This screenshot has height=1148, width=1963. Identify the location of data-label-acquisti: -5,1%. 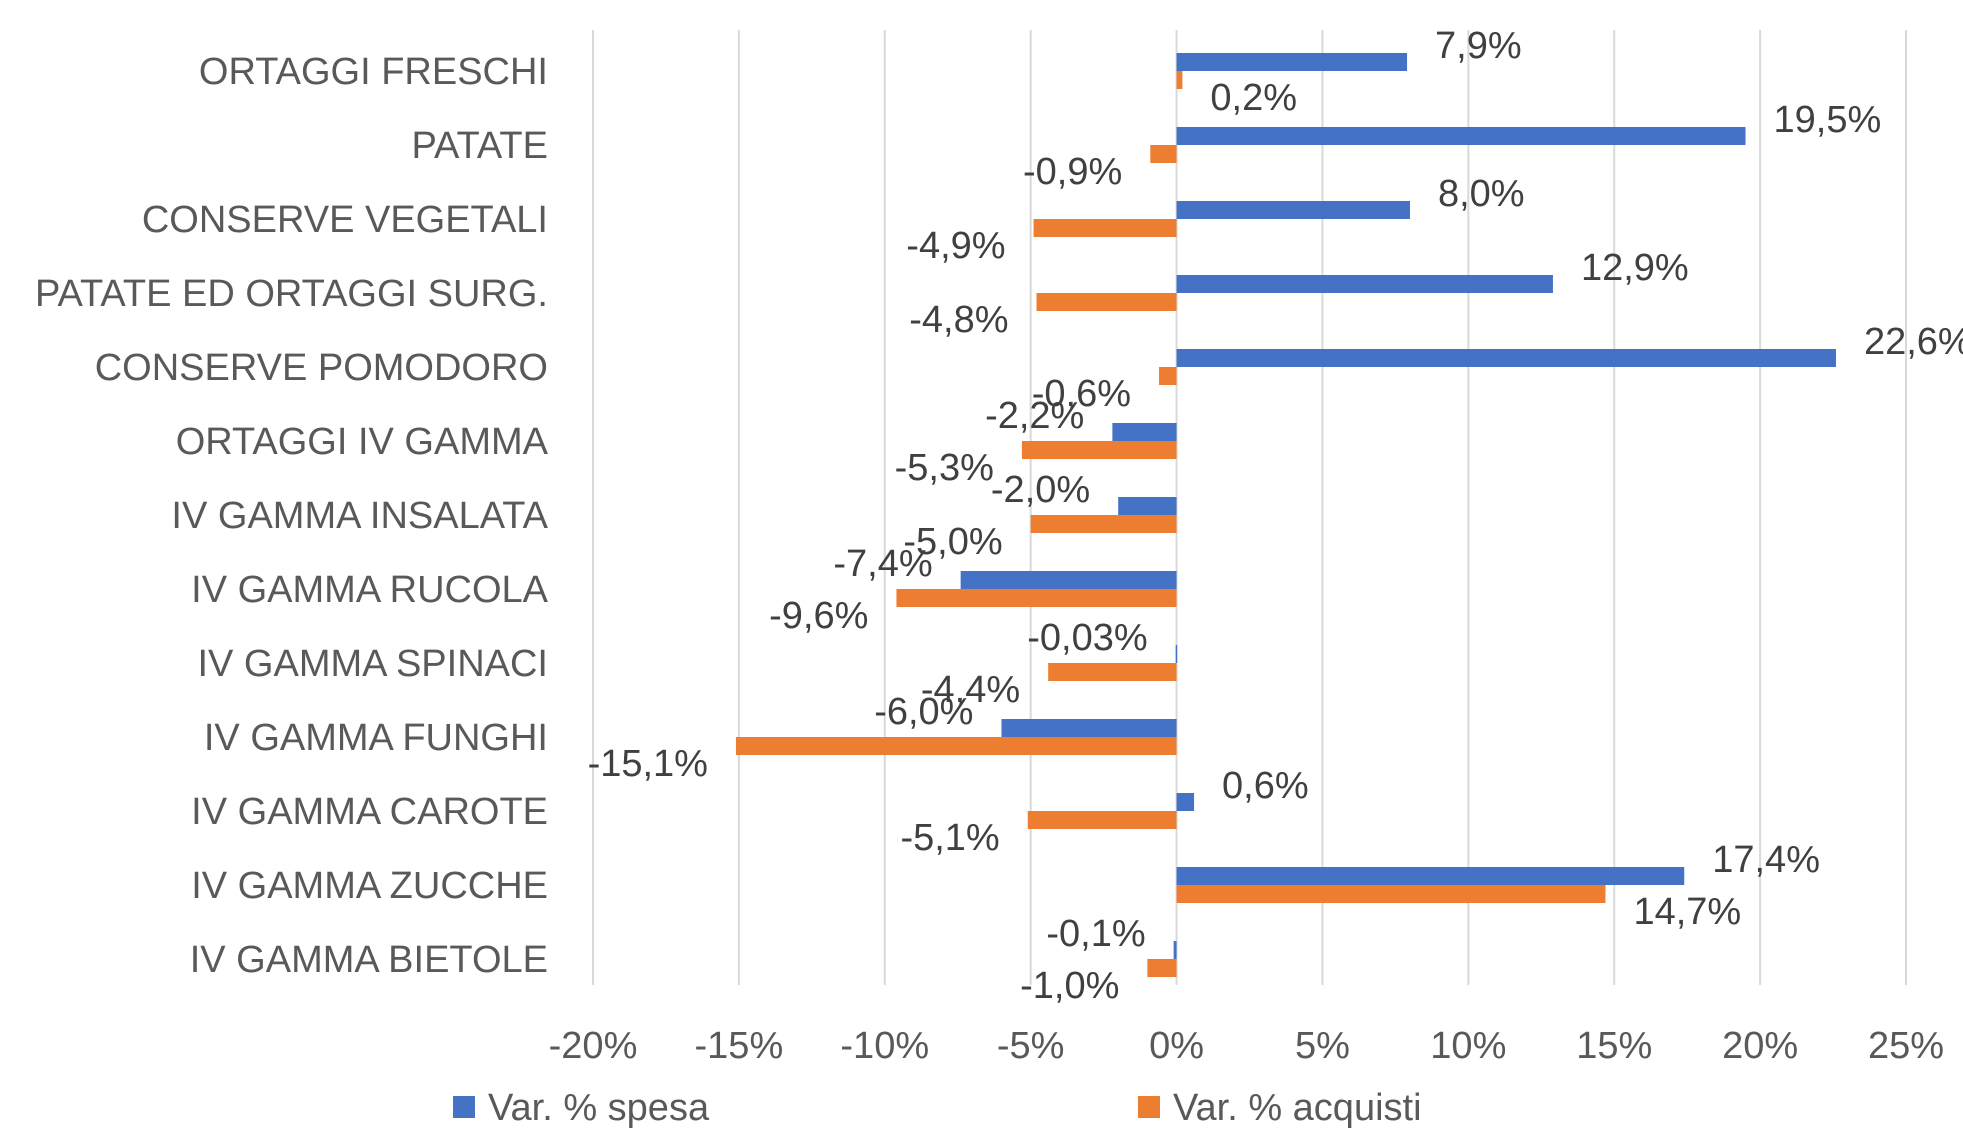
(949, 838).